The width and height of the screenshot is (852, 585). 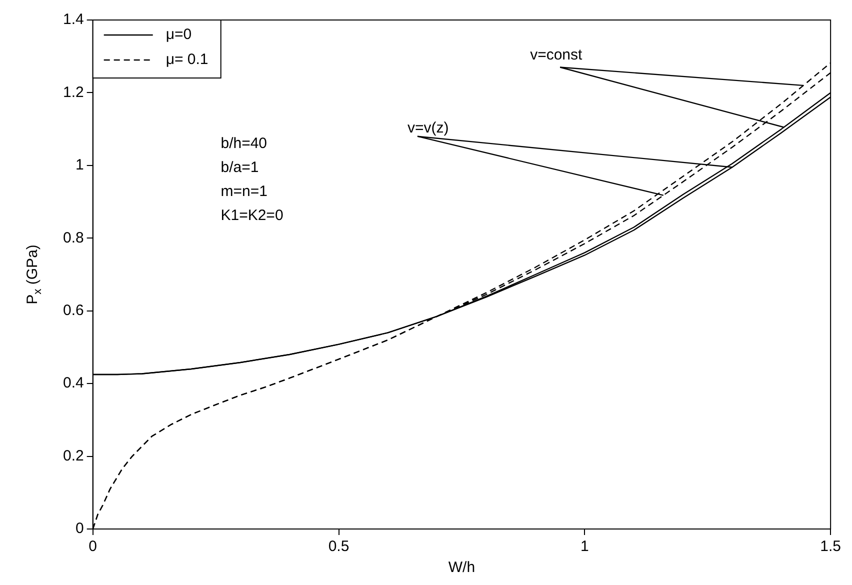 What do you see at coordinates (831, 547) in the screenshot?
I see `x-tick-label: 1.5` at bounding box center [831, 547].